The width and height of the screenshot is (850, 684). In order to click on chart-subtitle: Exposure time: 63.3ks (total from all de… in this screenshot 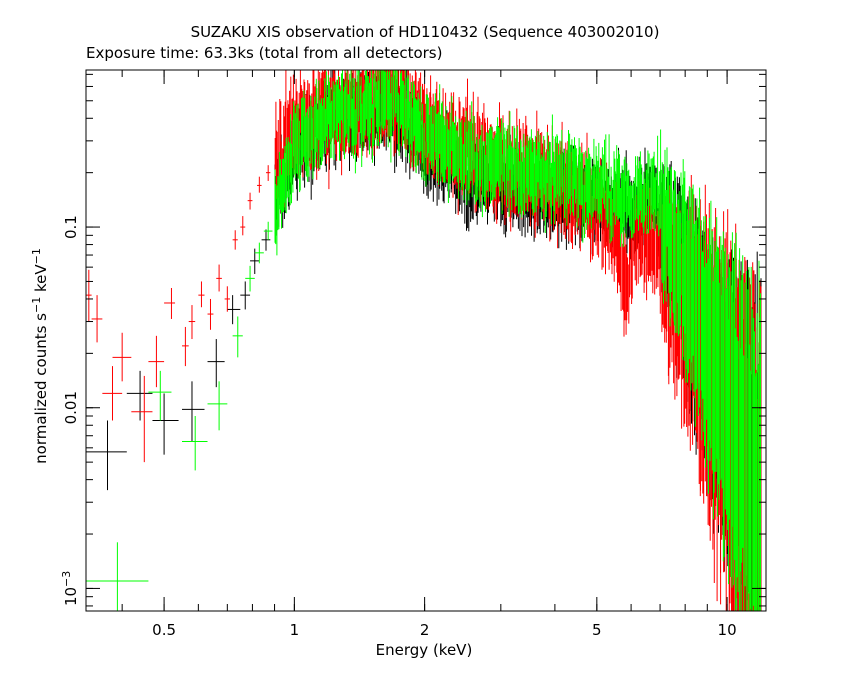, I will do `click(264, 53)`.